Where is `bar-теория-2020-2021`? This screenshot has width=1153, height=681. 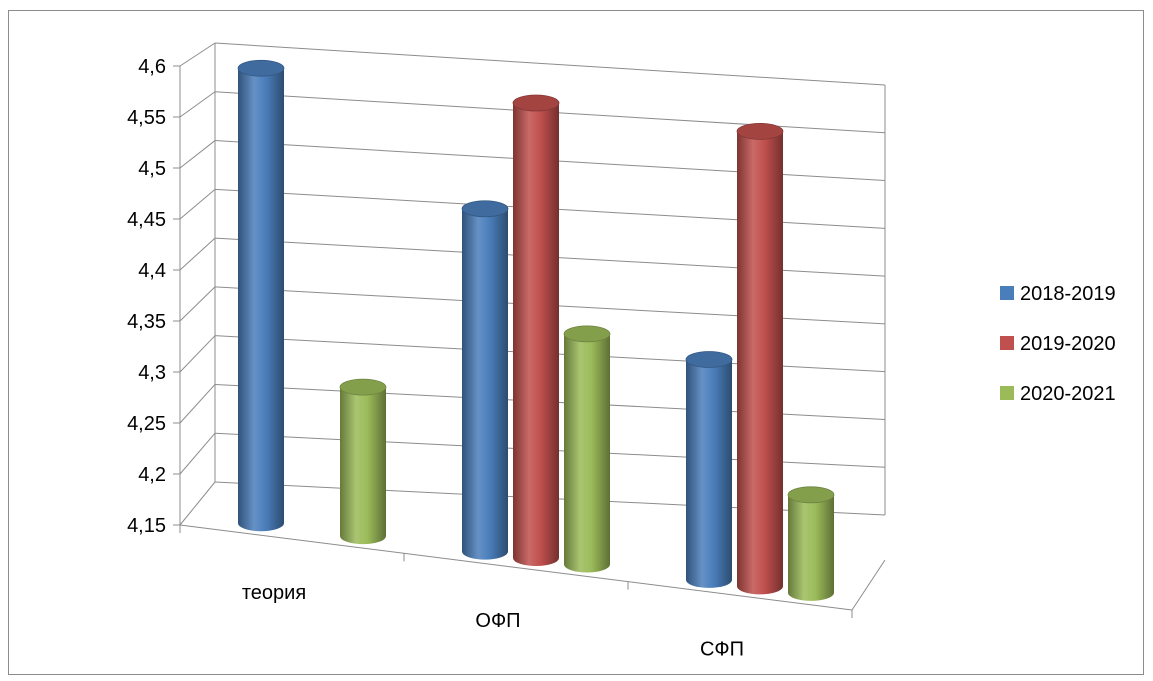
bar-теория-2020-2021 is located at coordinates (363, 461).